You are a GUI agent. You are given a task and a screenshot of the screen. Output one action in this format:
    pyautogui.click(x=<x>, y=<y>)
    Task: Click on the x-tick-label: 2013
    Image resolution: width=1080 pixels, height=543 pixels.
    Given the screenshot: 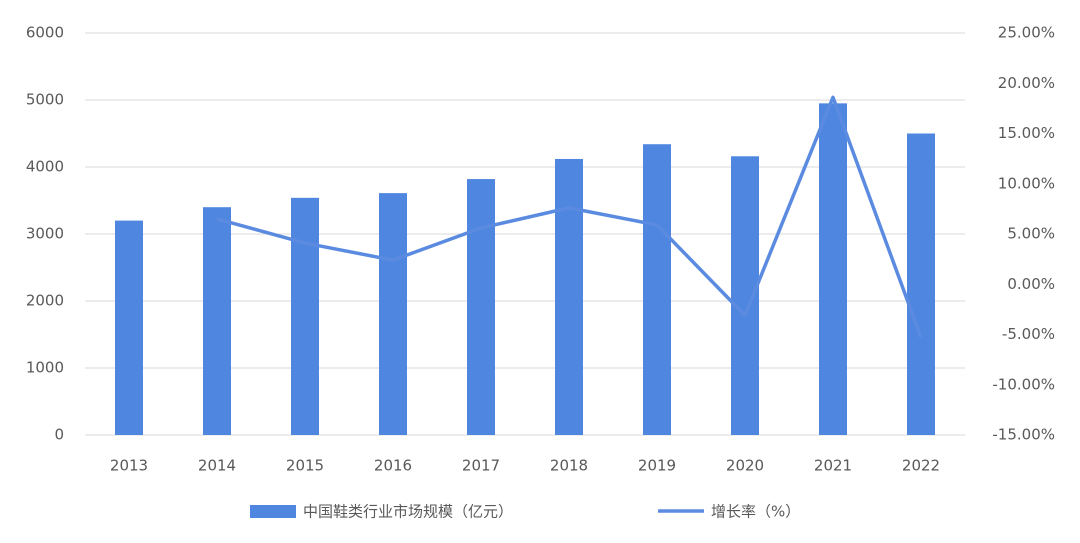 What is the action you would take?
    pyautogui.click(x=129, y=466)
    